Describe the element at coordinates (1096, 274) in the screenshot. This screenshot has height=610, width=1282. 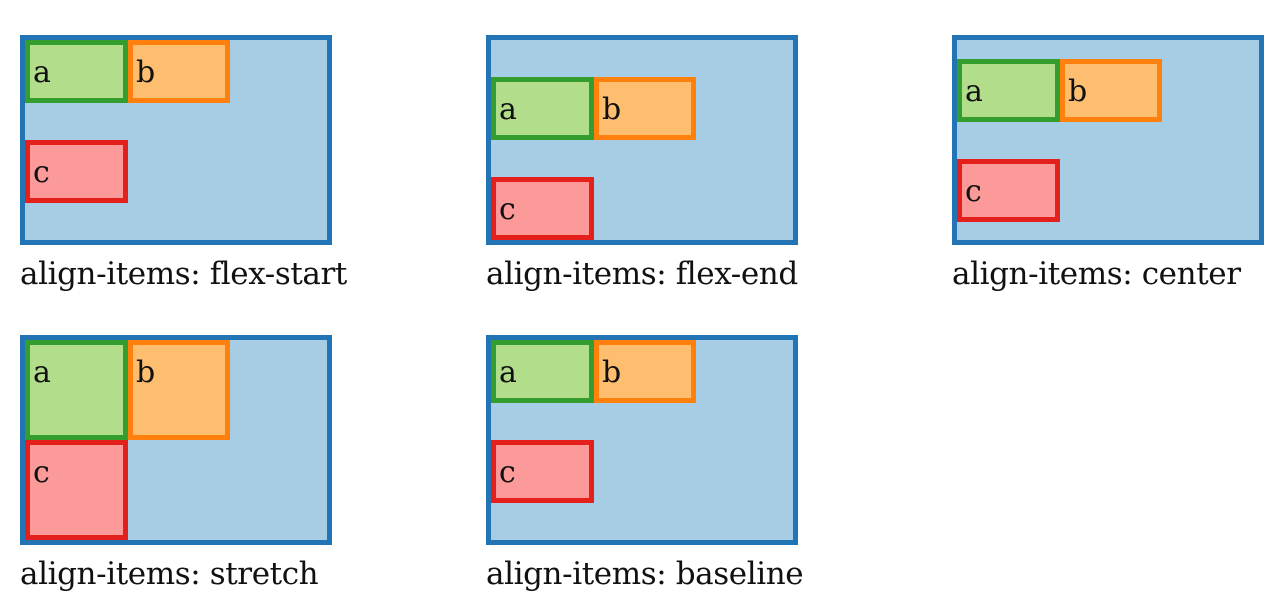
I see `panel-caption: align-items: center` at that location.